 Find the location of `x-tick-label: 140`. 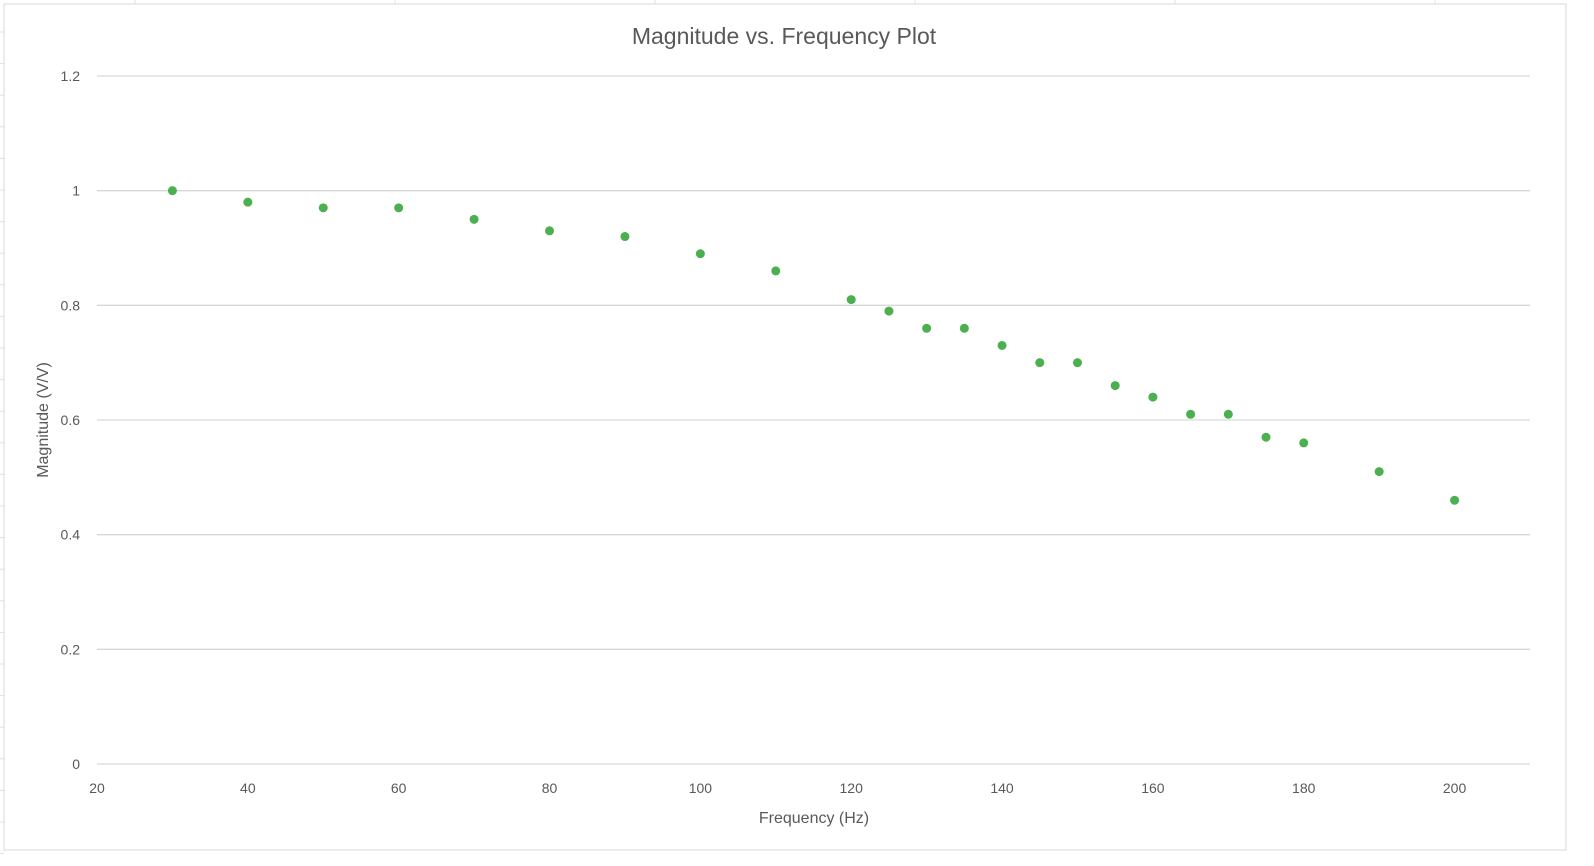

x-tick-label: 140 is located at coordinates (1002, 788).